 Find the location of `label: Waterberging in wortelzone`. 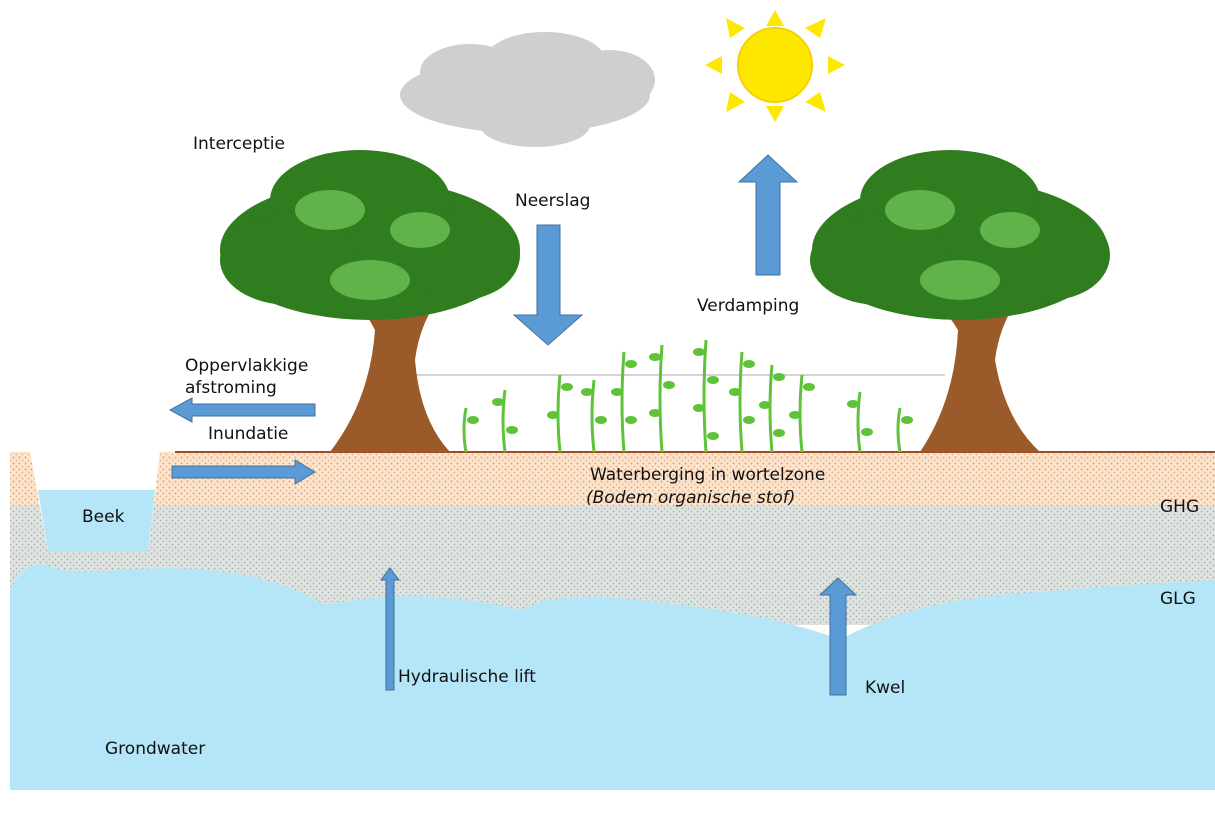

label: Waterberging in wortelzone is located at coordinates (707, 475).